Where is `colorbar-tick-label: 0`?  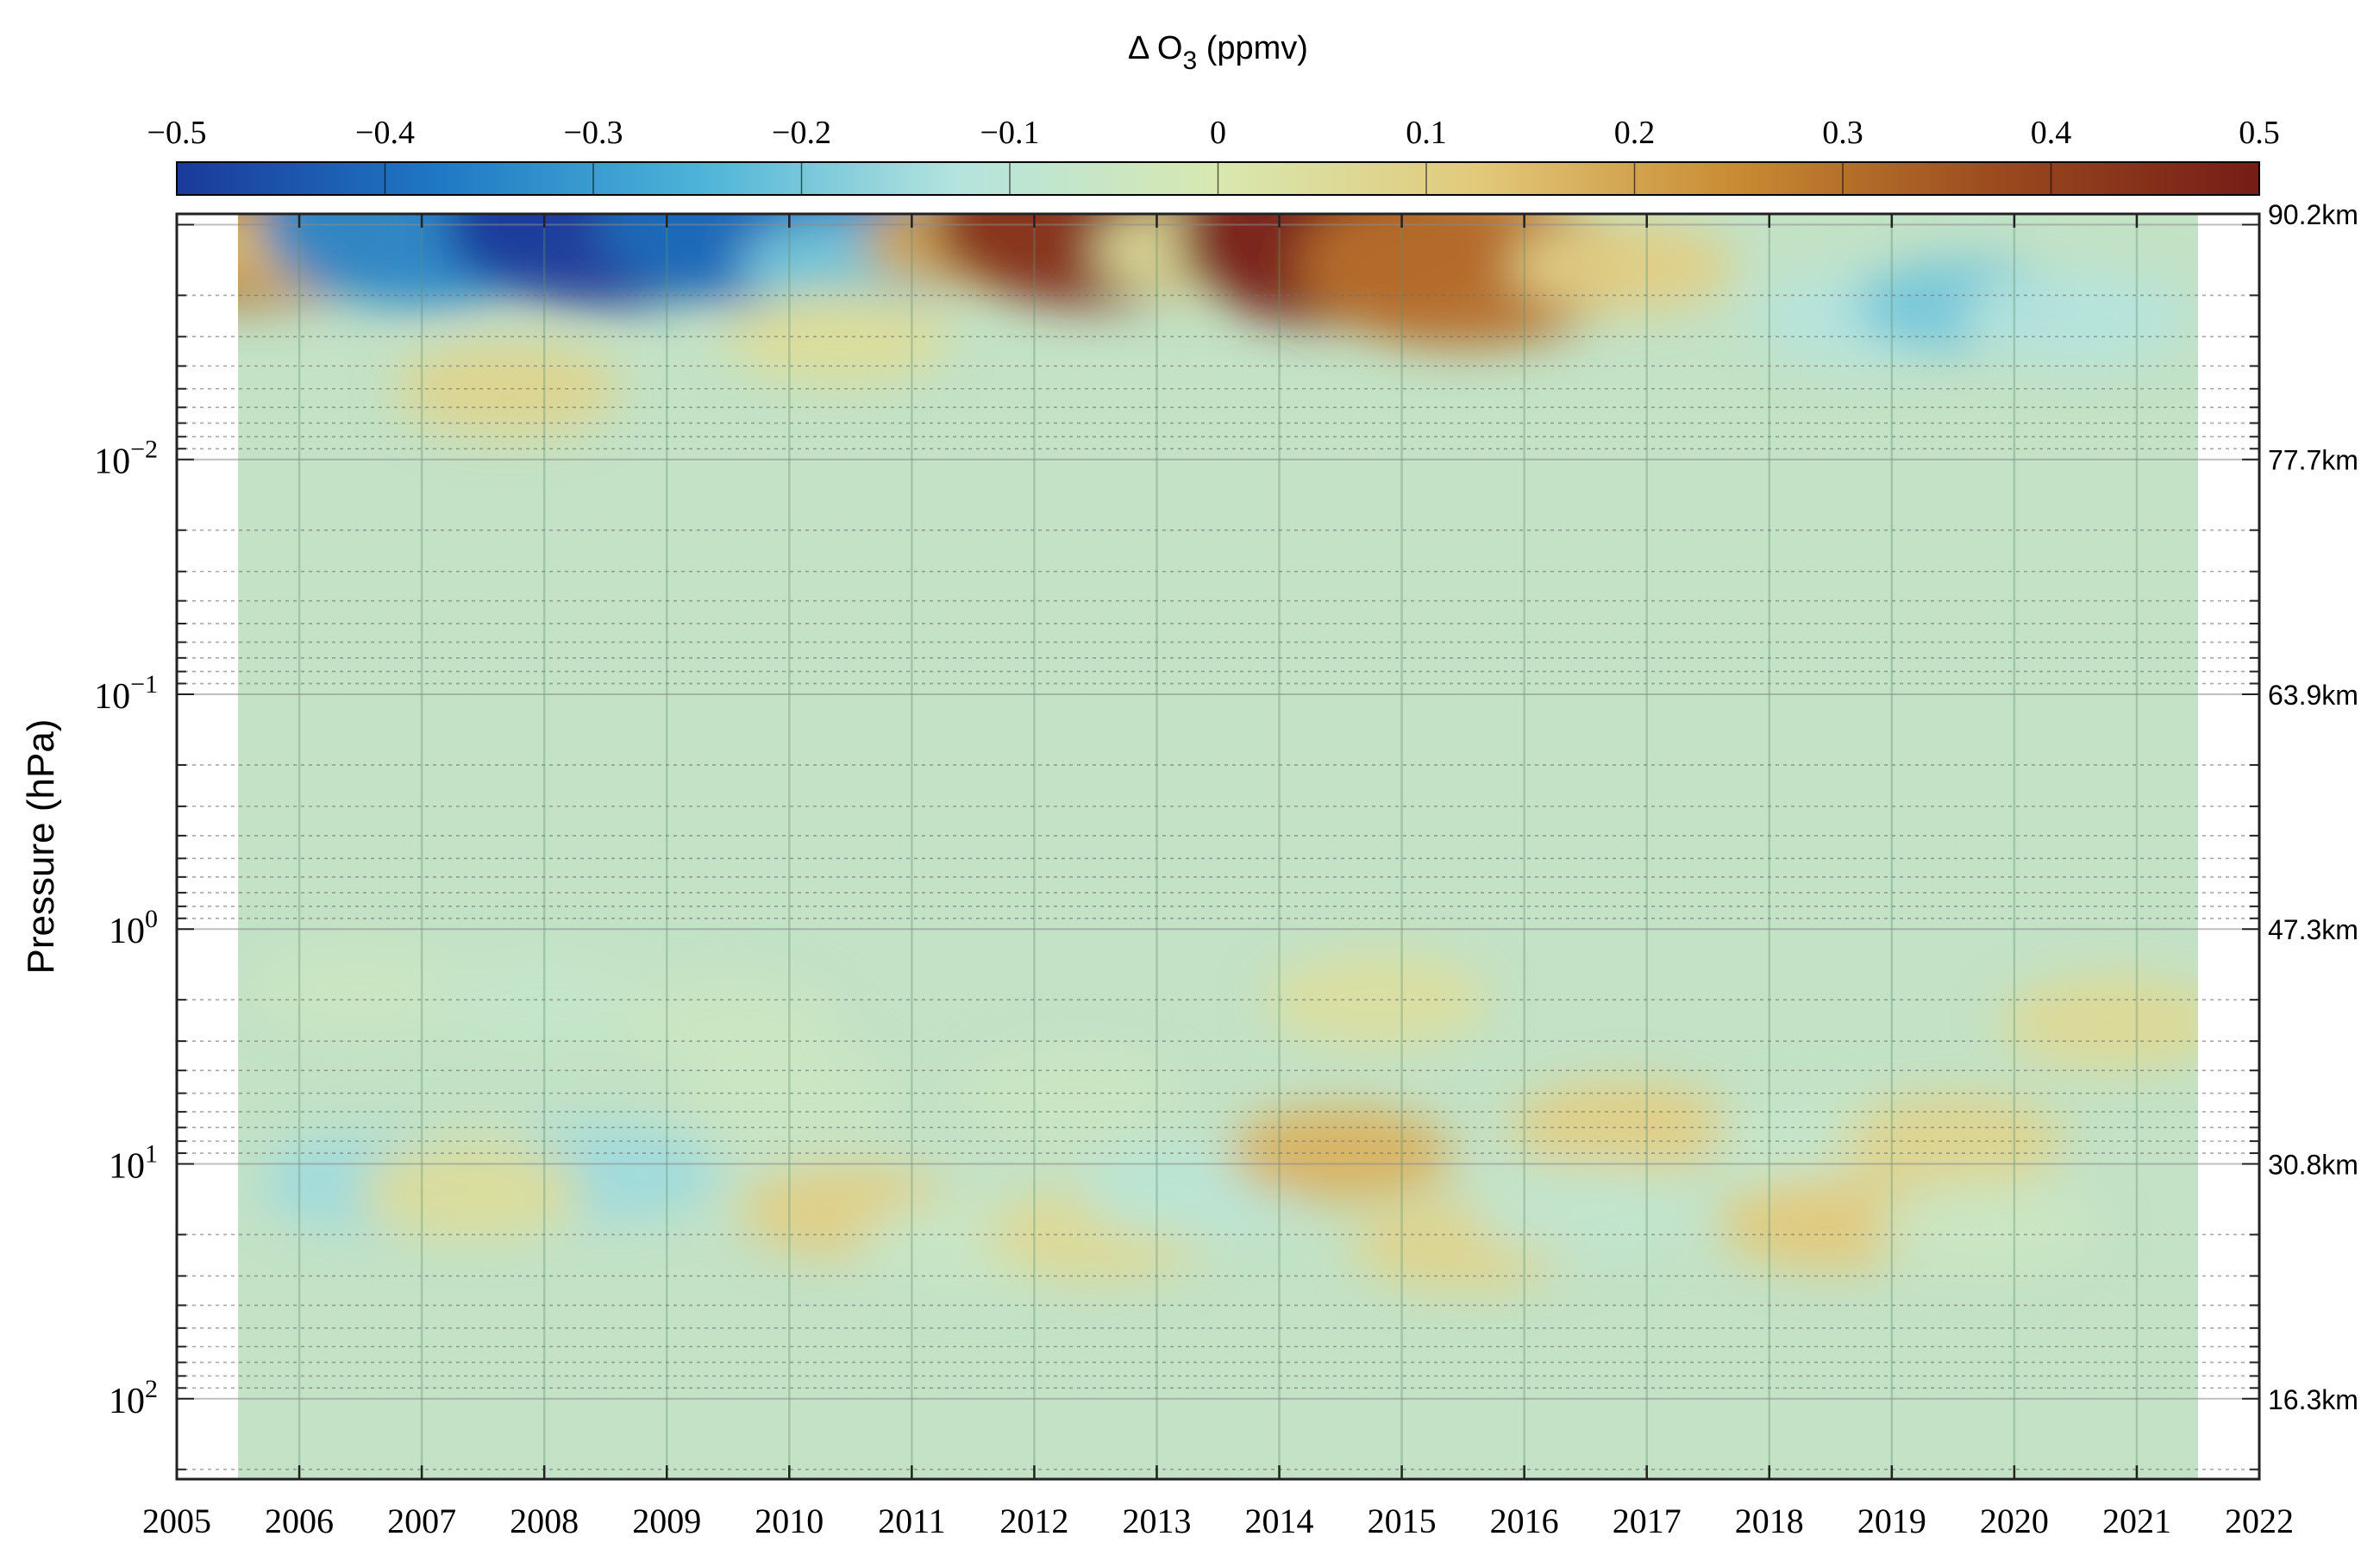 colorbar-tick-label: 0 is located at coordinates (1218, 133).